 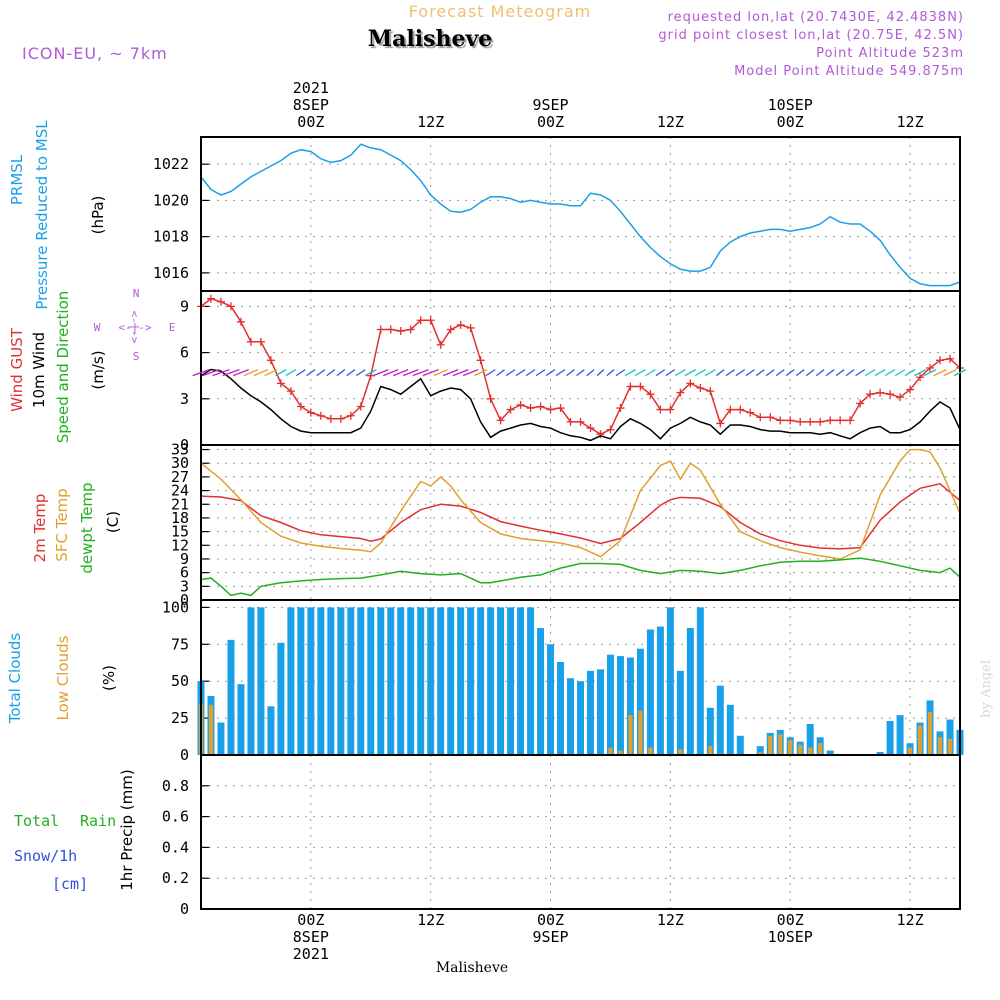 I want to click on compass-glyph: <-|->, so click(x=134, y=327).